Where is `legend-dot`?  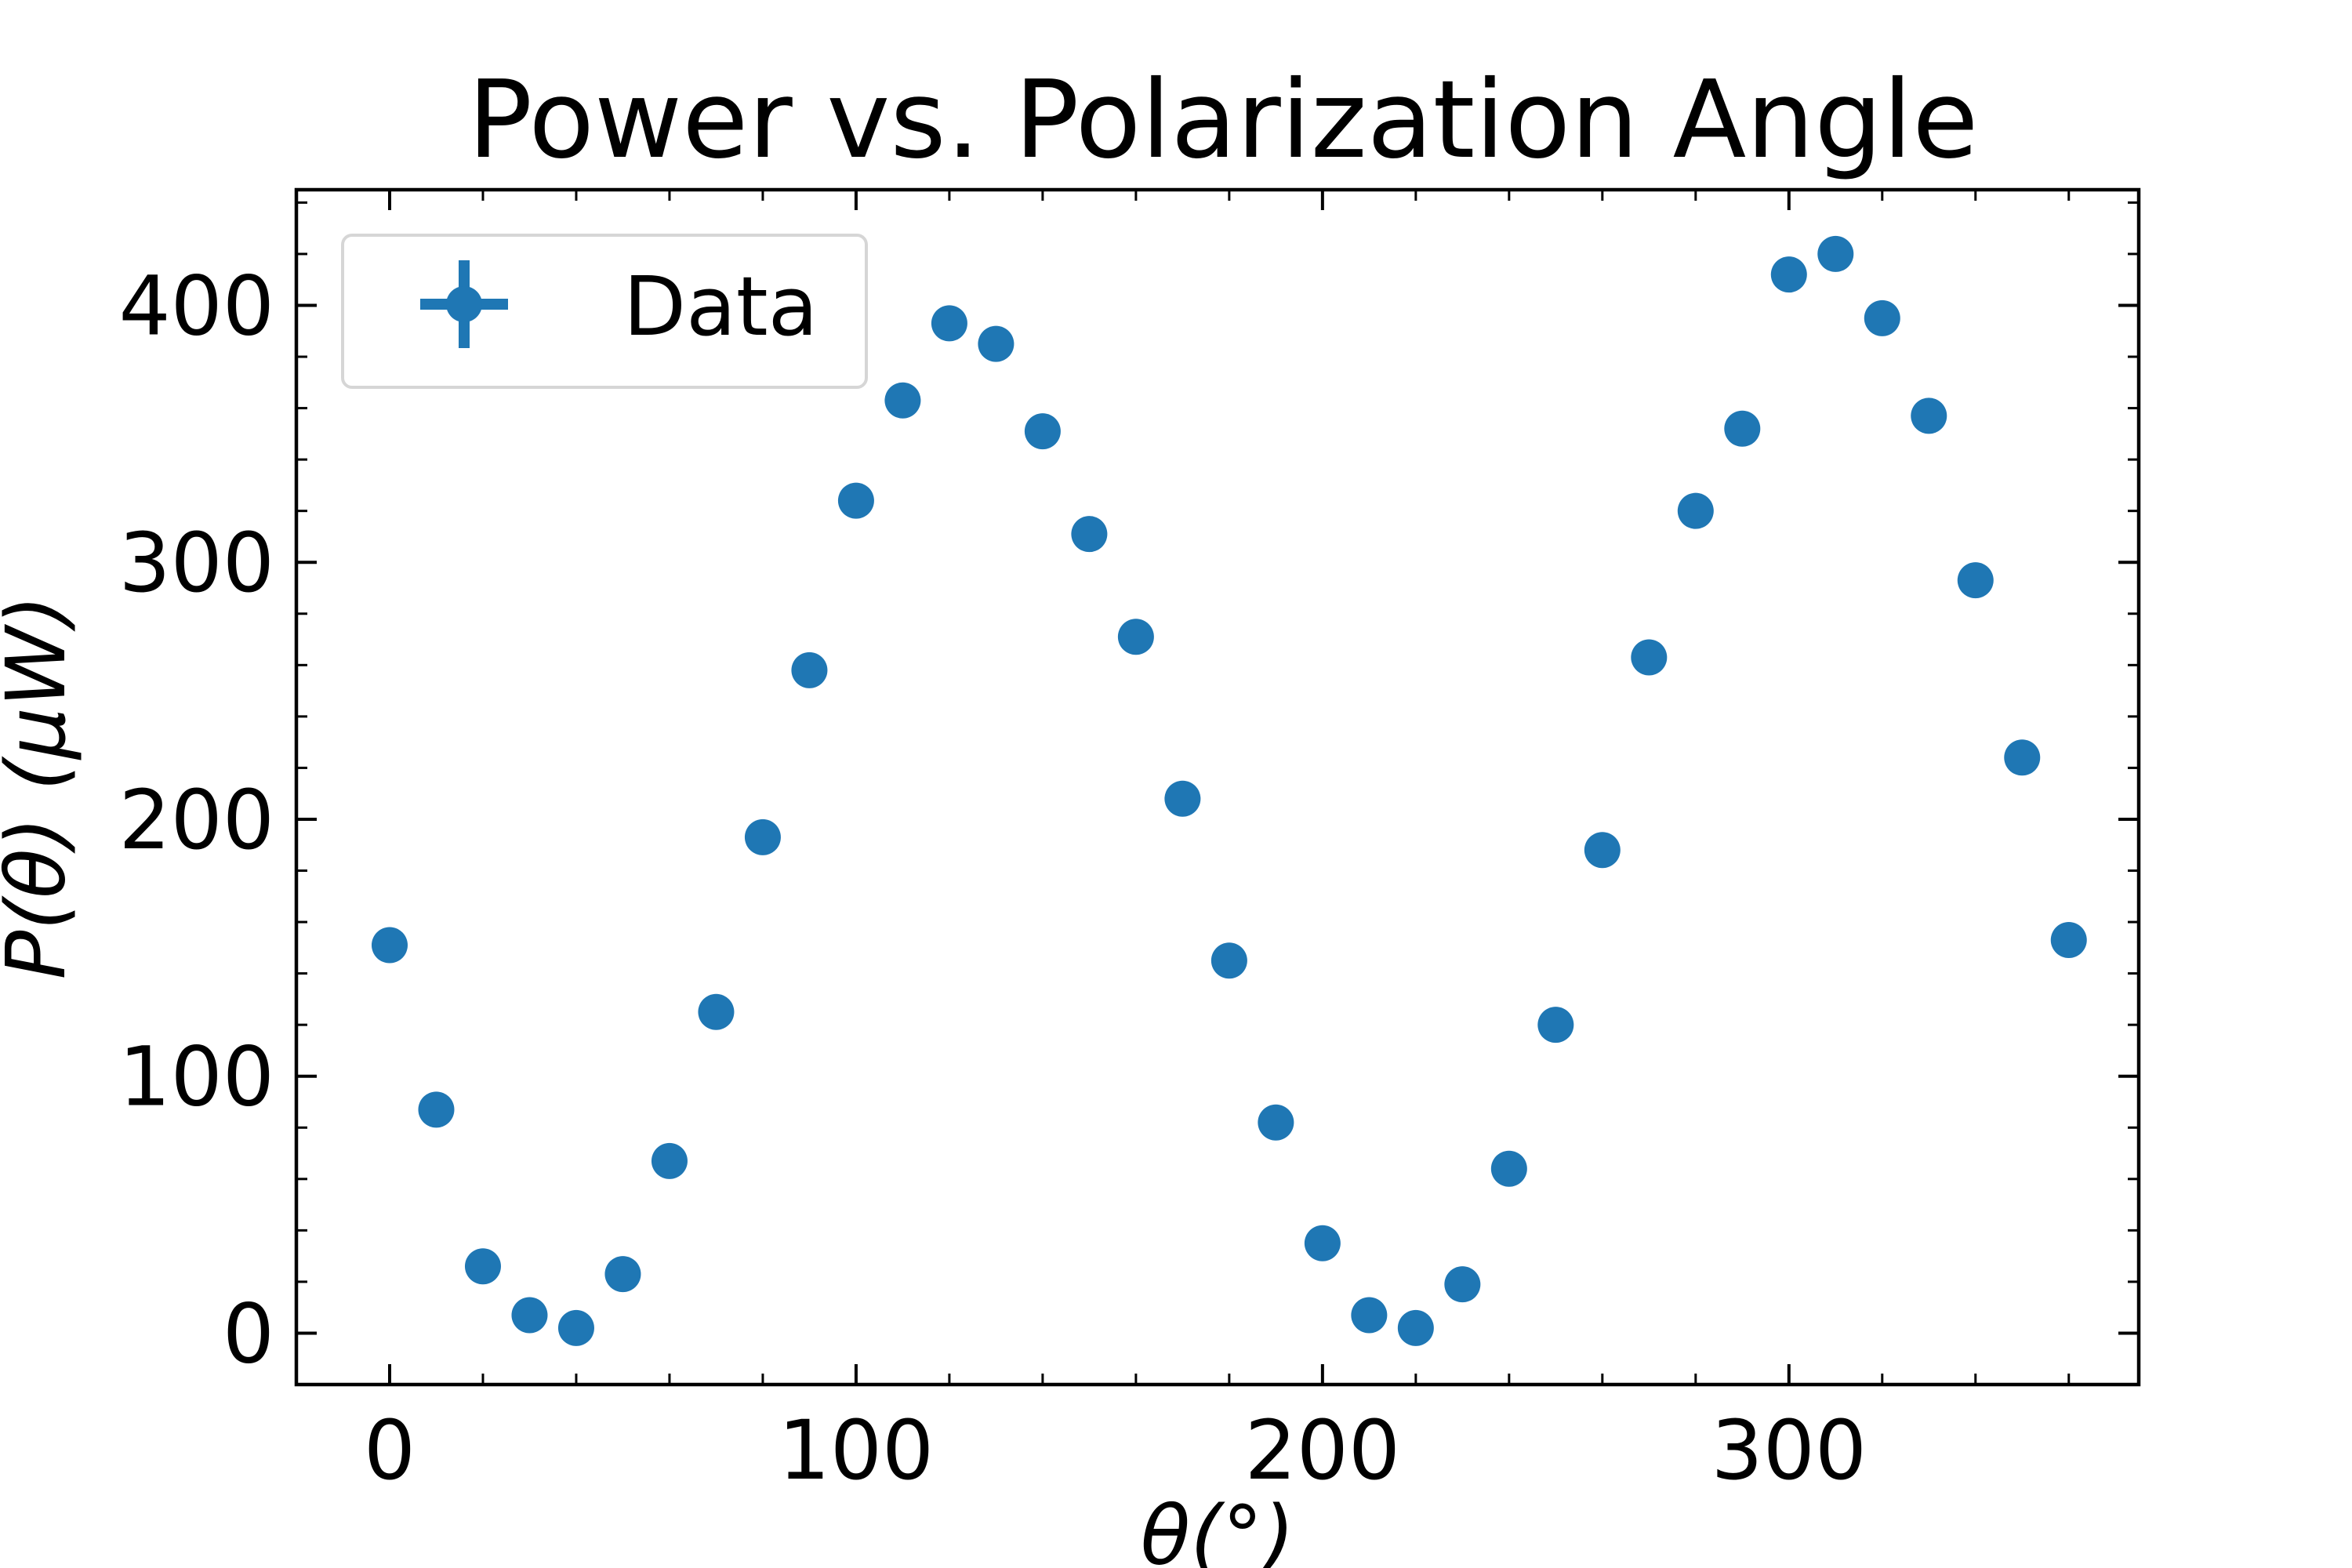
legend-dot is located at coordinates (464, 304).